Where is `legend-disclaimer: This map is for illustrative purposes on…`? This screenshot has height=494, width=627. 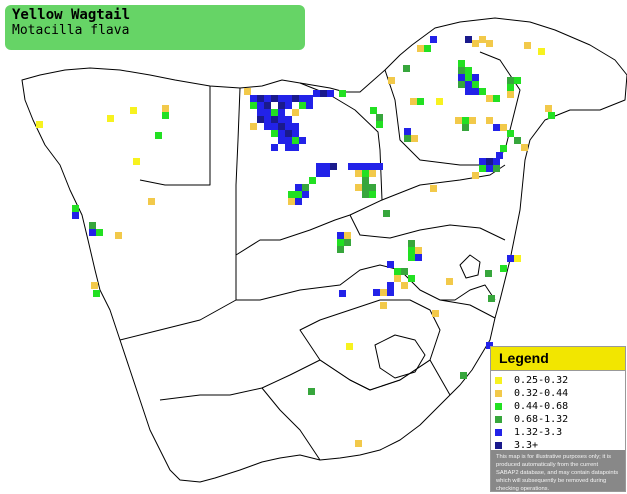
legend-disclaimer: This map is for illustrative purposes on… is located at coordinates (558, 471).